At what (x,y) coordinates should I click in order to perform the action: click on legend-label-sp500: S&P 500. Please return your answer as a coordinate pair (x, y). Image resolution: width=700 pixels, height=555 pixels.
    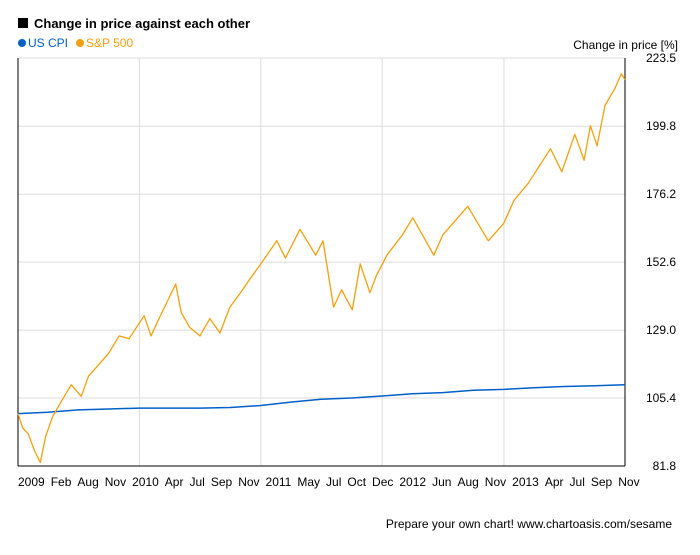
    Looking at the image, I should click on (109, 43).